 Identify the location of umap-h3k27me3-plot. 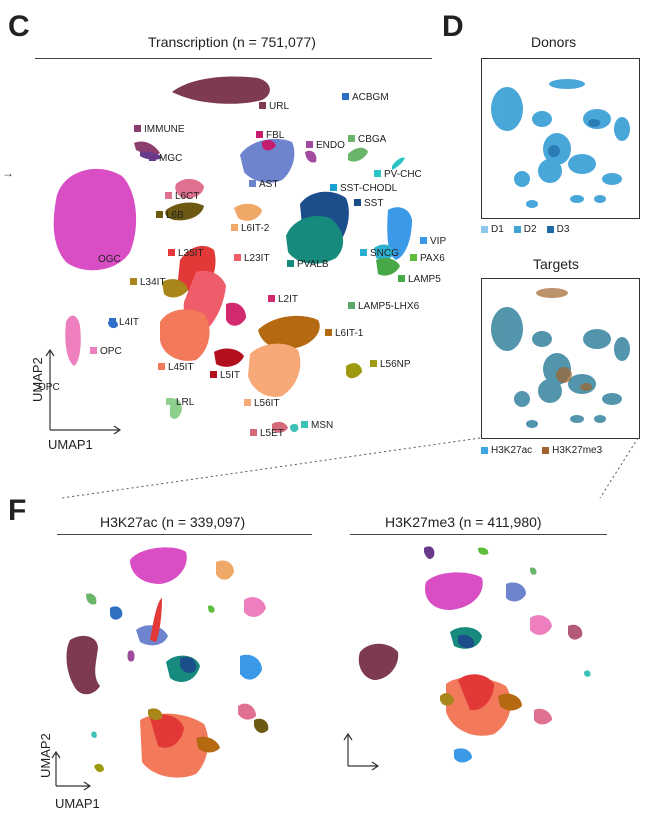
(467, 658).